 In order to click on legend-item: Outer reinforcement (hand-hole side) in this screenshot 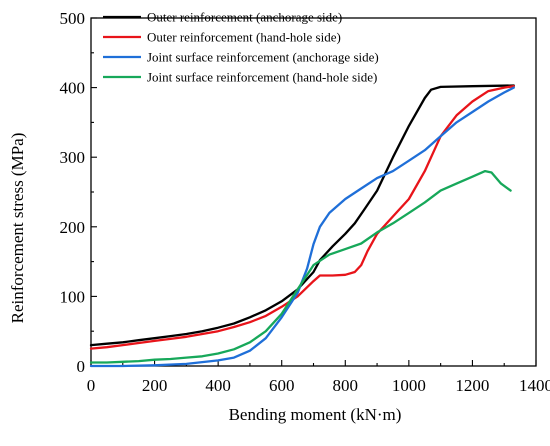, I will do `click(222, 37)`.